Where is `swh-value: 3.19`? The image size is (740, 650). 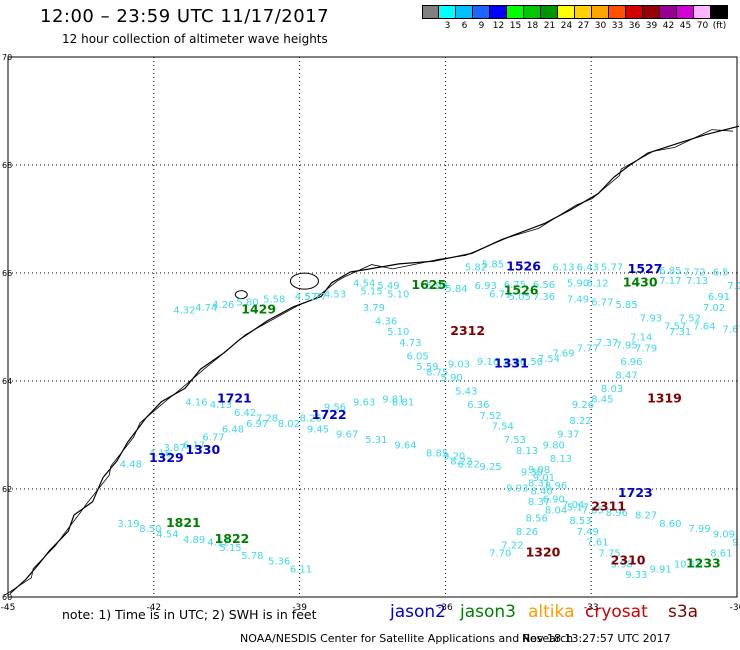
swh-value: 3.19 is located at coordinates (128, 524).